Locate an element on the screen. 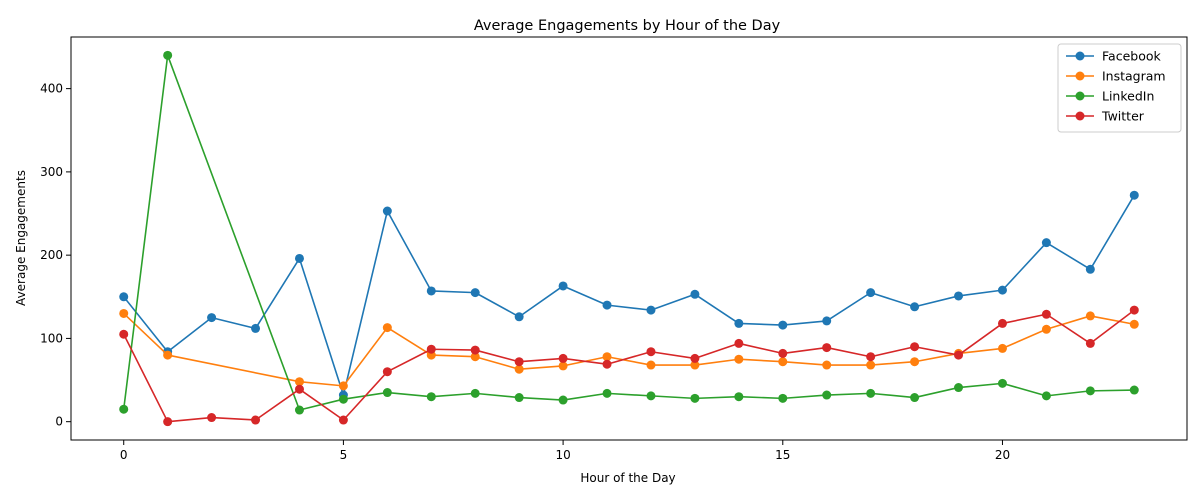 The image size is (1200, 500). legend-label-instagram: Instagram is located at coordinates (1134, 76).